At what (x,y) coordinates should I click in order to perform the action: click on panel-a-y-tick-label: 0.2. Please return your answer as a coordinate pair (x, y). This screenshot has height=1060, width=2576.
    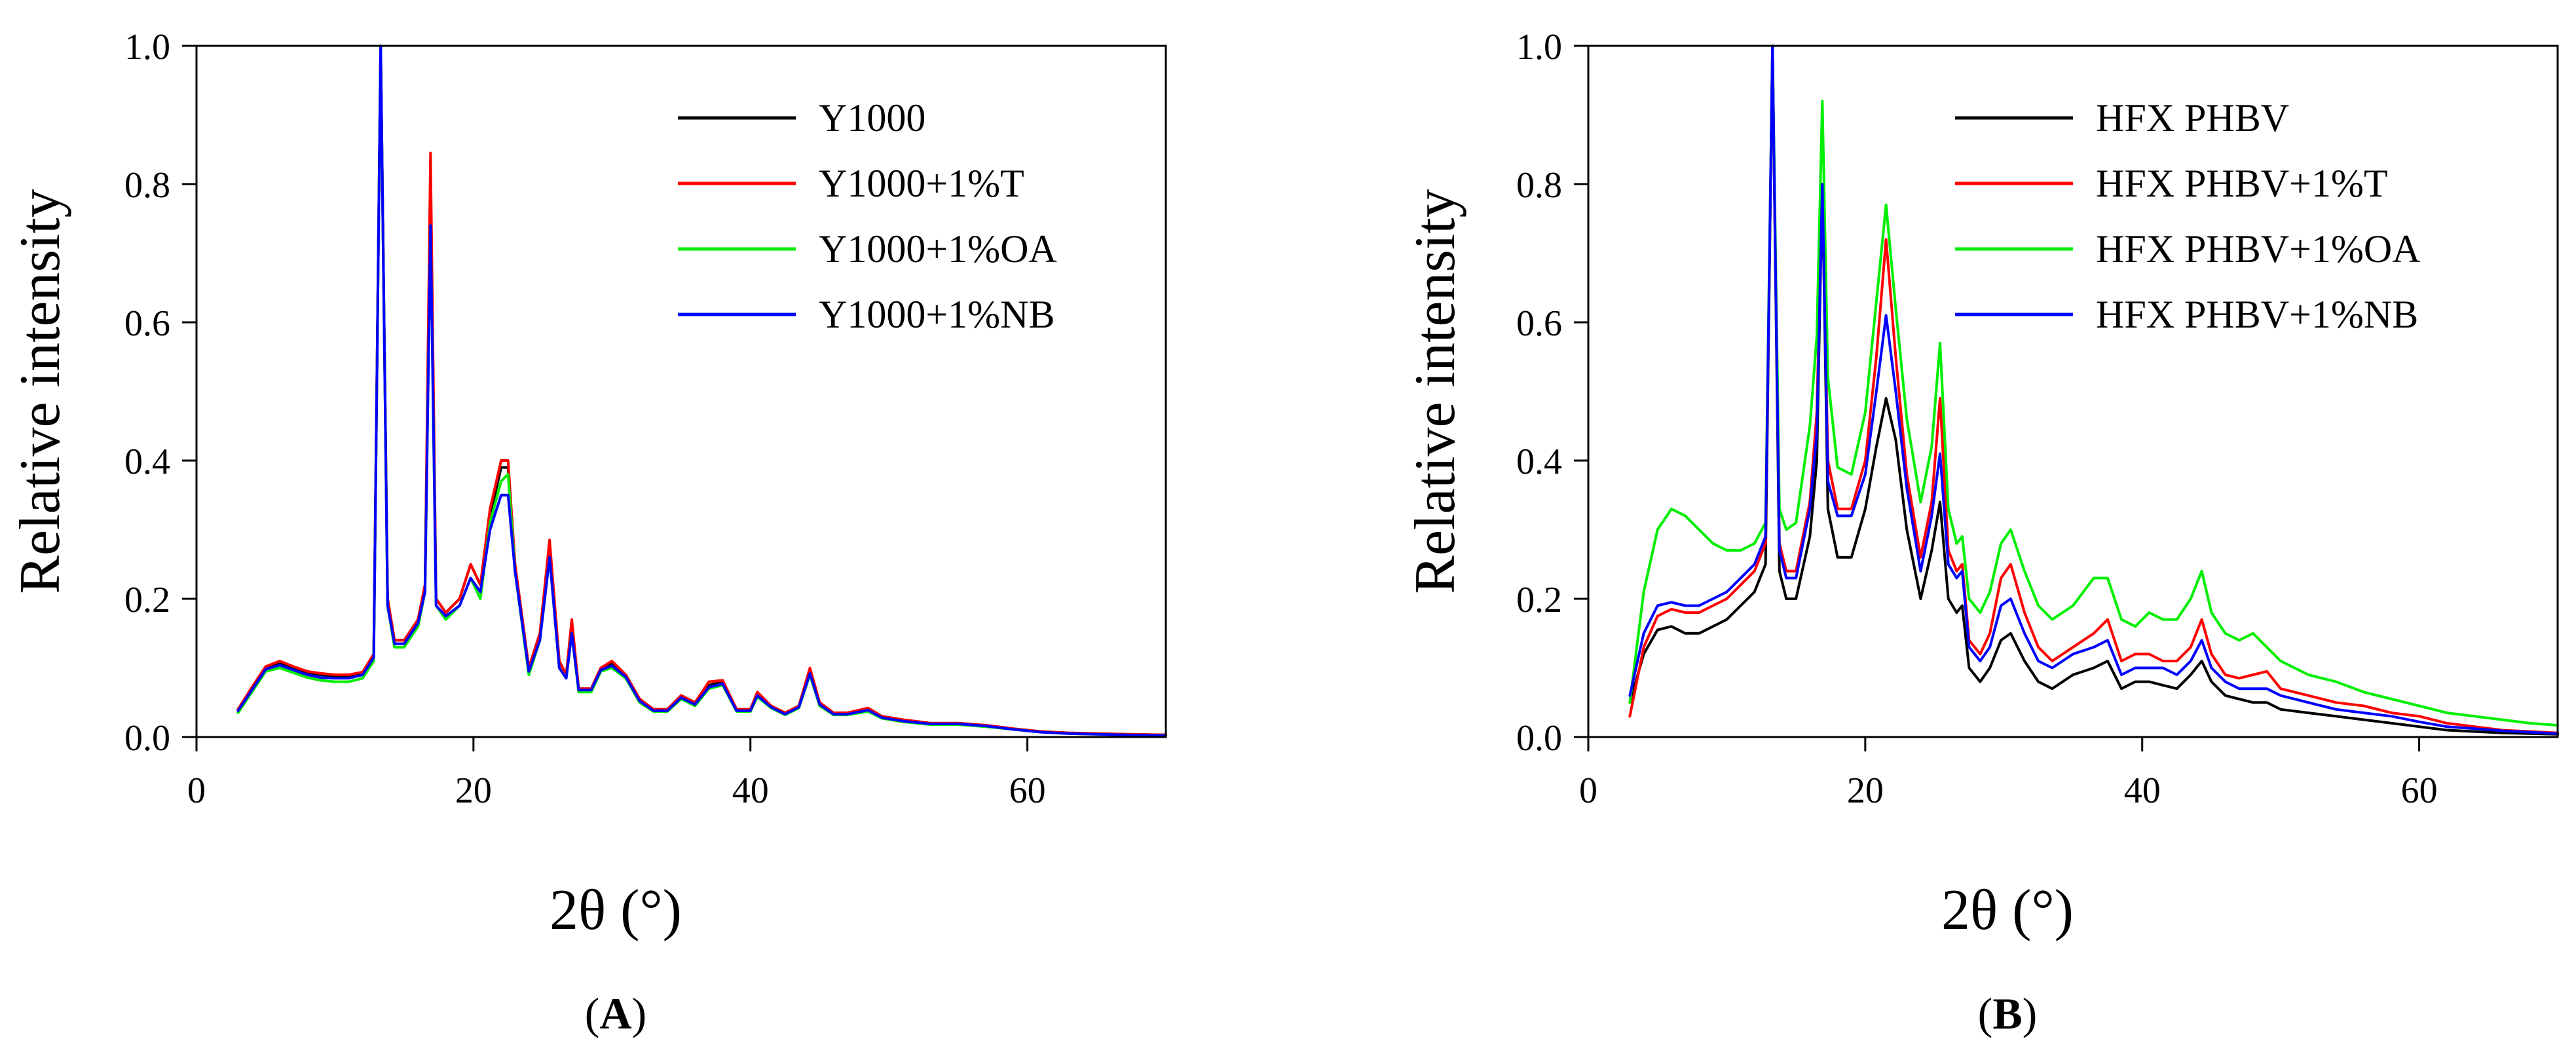
    Looking at the image, I should click on (147, 600).